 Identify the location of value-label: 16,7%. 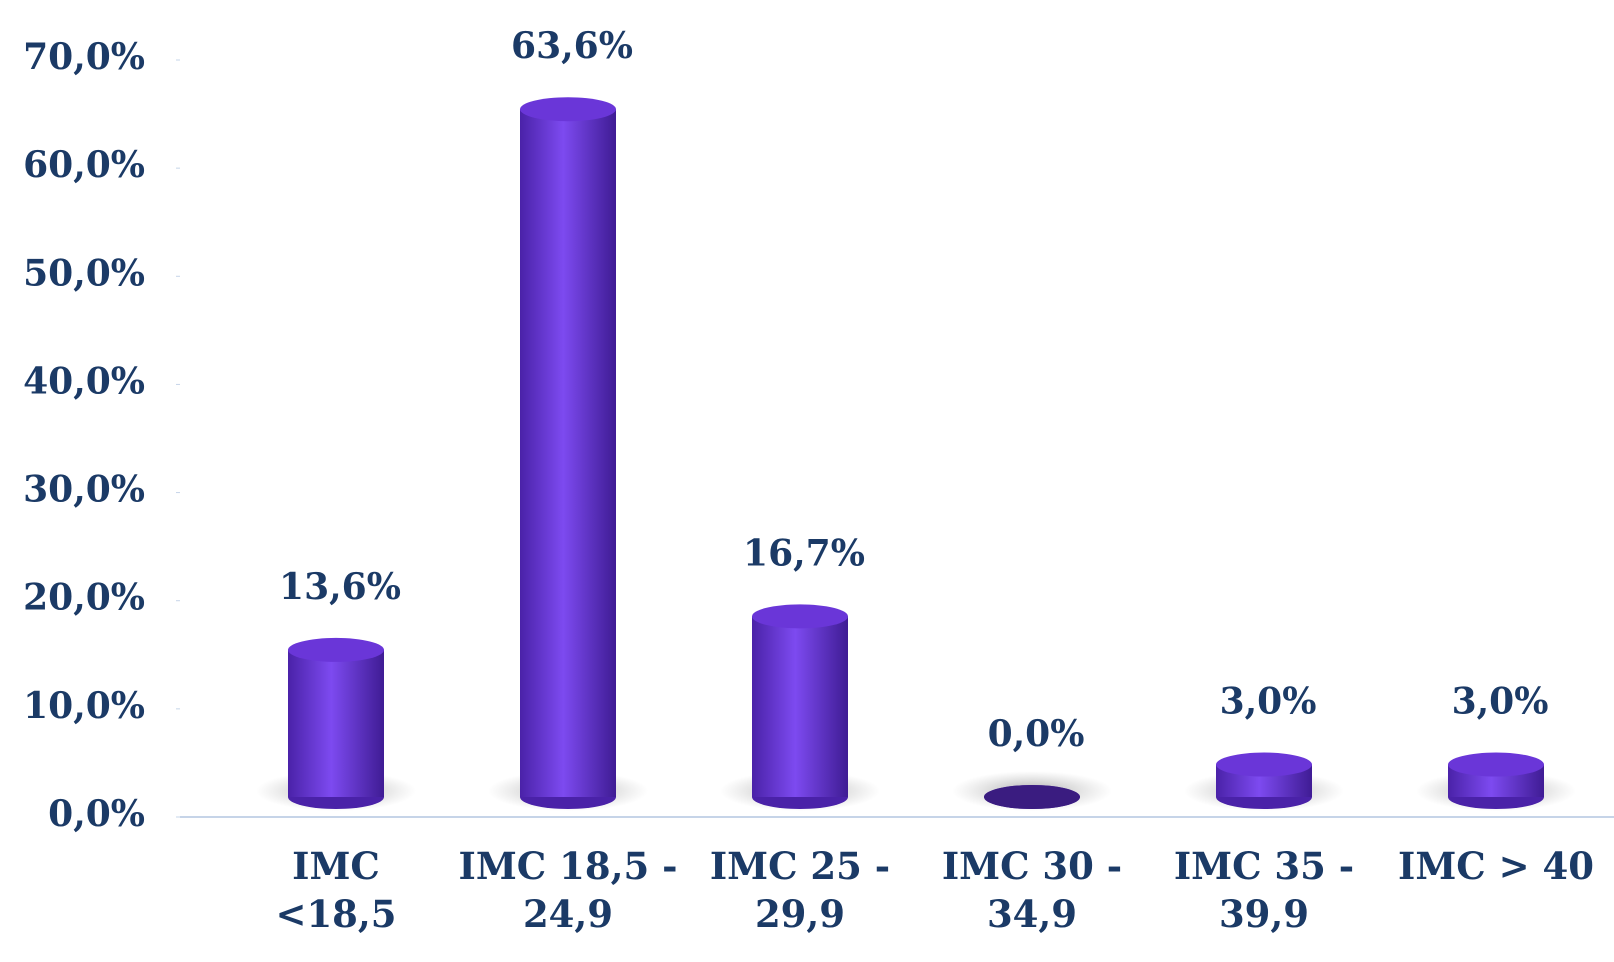
(804, 553).